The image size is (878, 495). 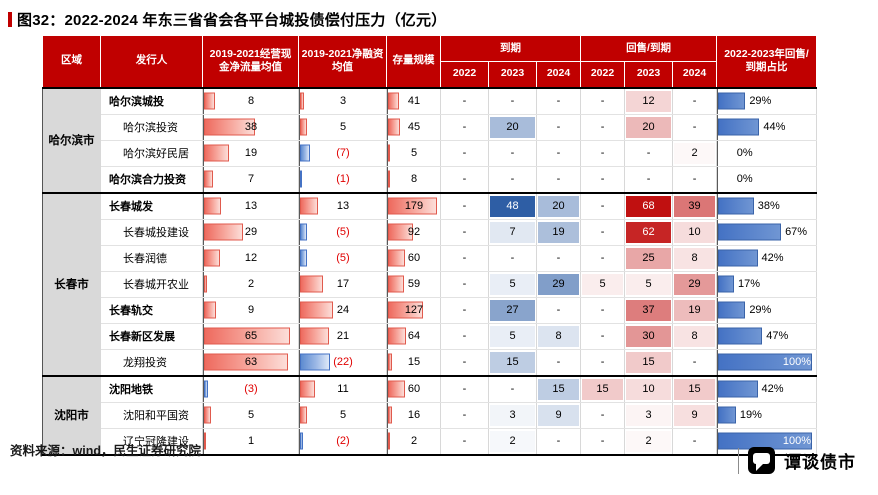 I want to click on cell-value: 5, so click(x=414, y=153).